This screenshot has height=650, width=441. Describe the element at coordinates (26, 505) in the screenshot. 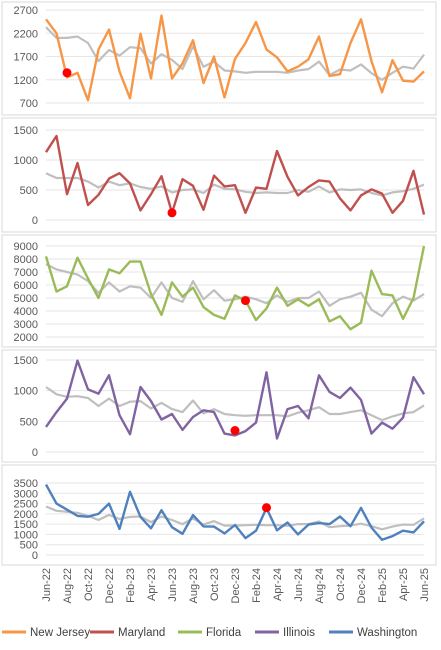

I see `y-tick-label: 2500` at that location.